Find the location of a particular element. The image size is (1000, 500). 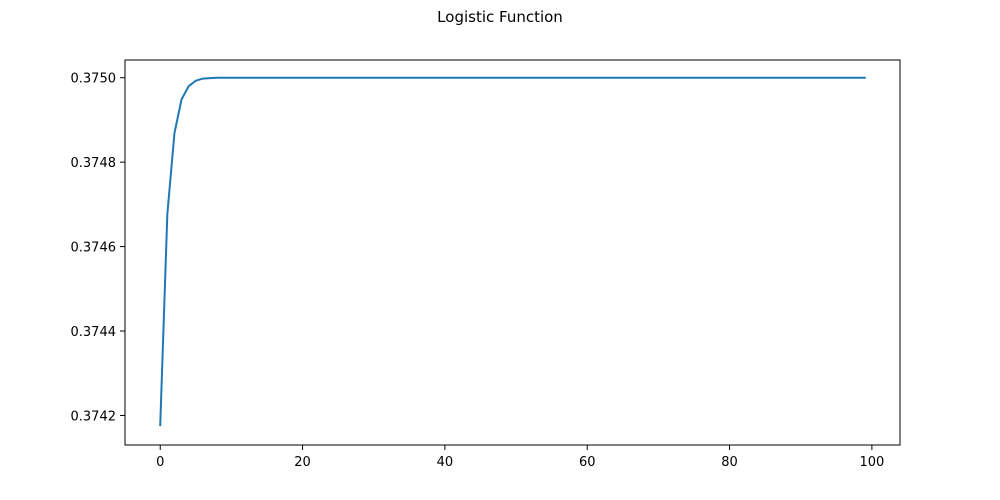

y-tick-label: 0.3744 is located at coordinates (94, 332).